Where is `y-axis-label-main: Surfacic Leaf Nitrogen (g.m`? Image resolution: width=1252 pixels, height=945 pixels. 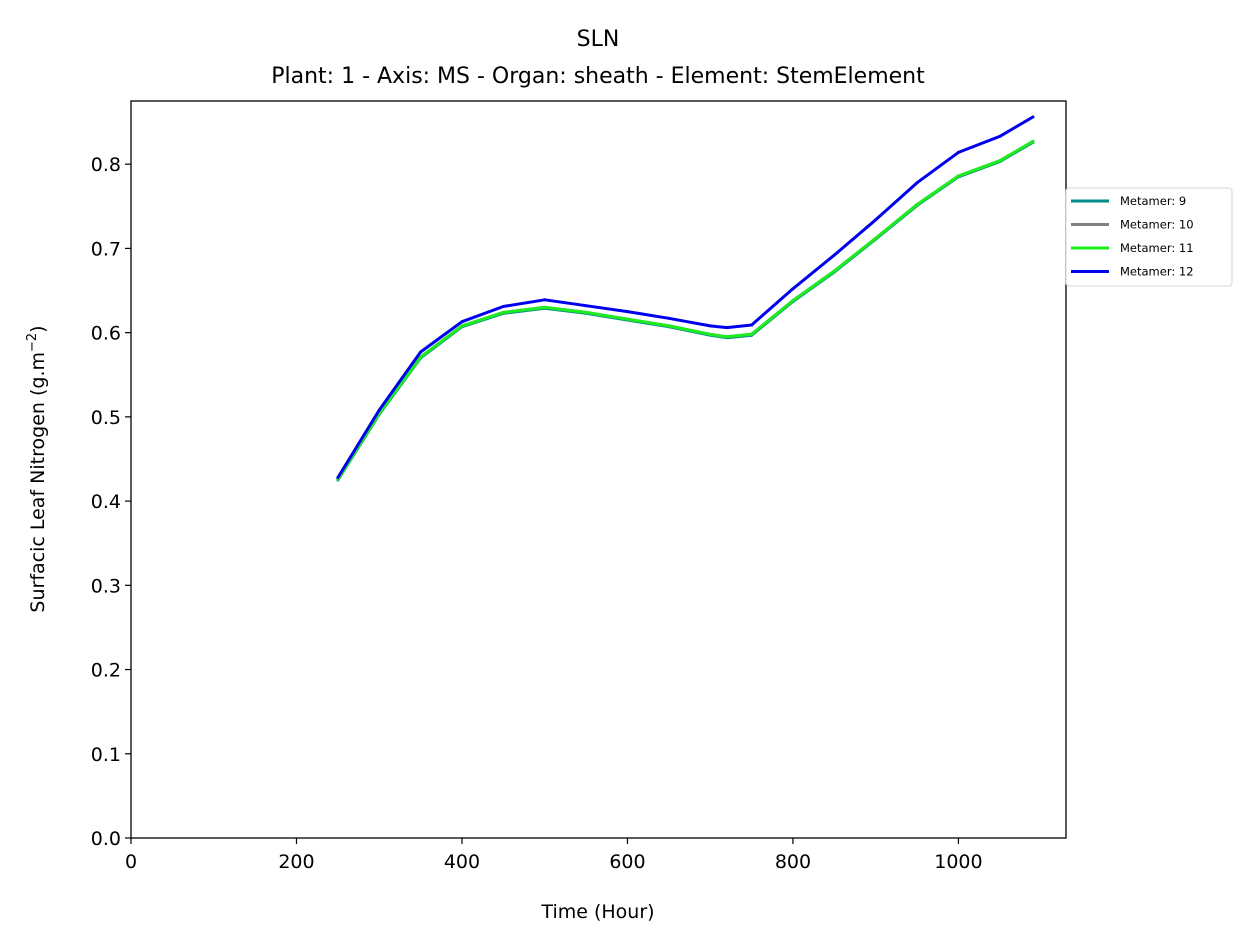 y-axis-label-main: Surfacic Leaf Nitrogen (g.m is located at coordinates (38, 482).